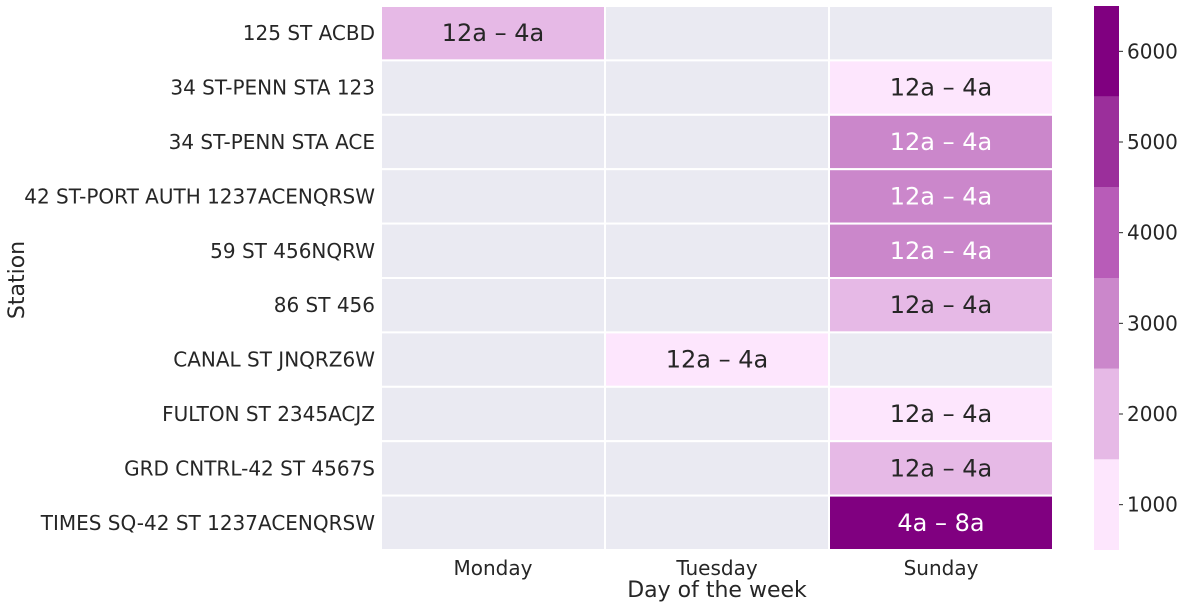 This screenshot has width=1179, height=608. I want to click on x-tick-tuesday: Tuesday, so click(716, 568).